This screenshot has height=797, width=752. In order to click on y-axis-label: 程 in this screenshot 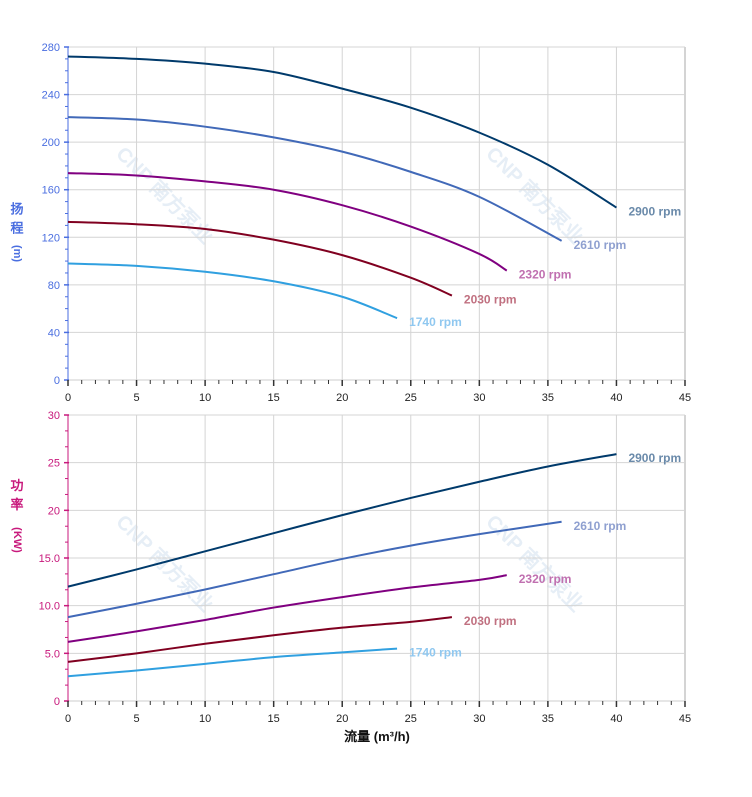, I will do `click(16, 228)`.